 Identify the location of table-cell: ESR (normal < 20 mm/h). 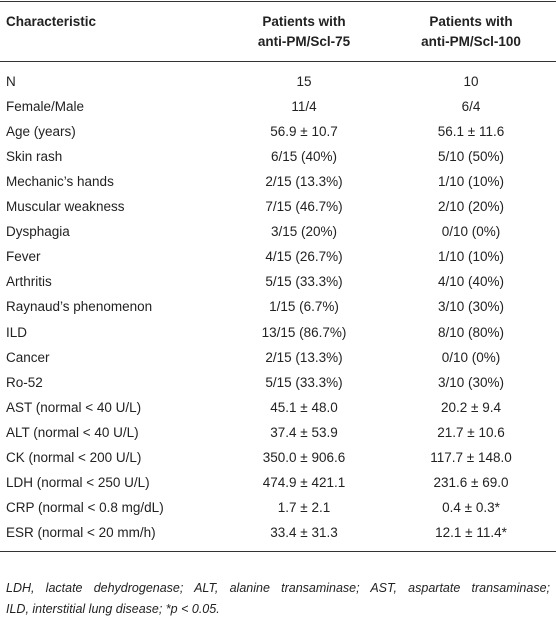
(81, 532).